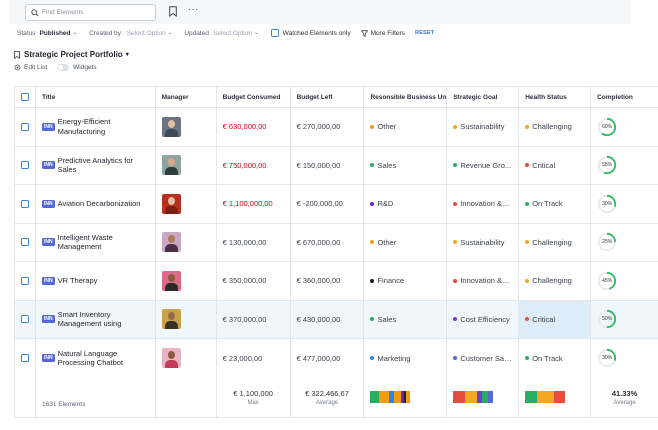  I want to click on updated-filter-value: Select Option, so click(232, 33).